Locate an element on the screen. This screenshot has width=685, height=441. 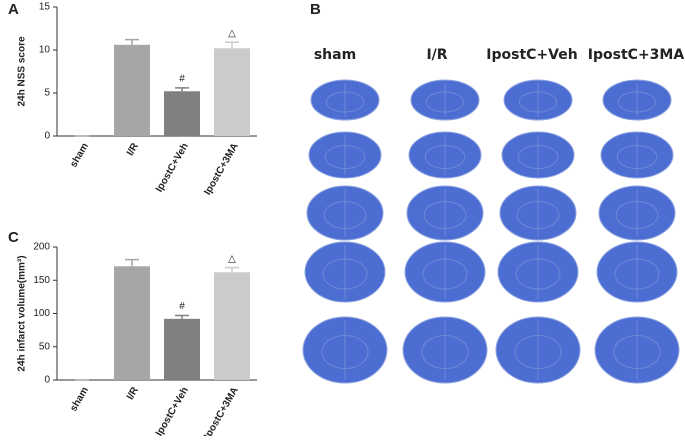
column-label: IpostC+3MA is located at coordinates (636, 55).